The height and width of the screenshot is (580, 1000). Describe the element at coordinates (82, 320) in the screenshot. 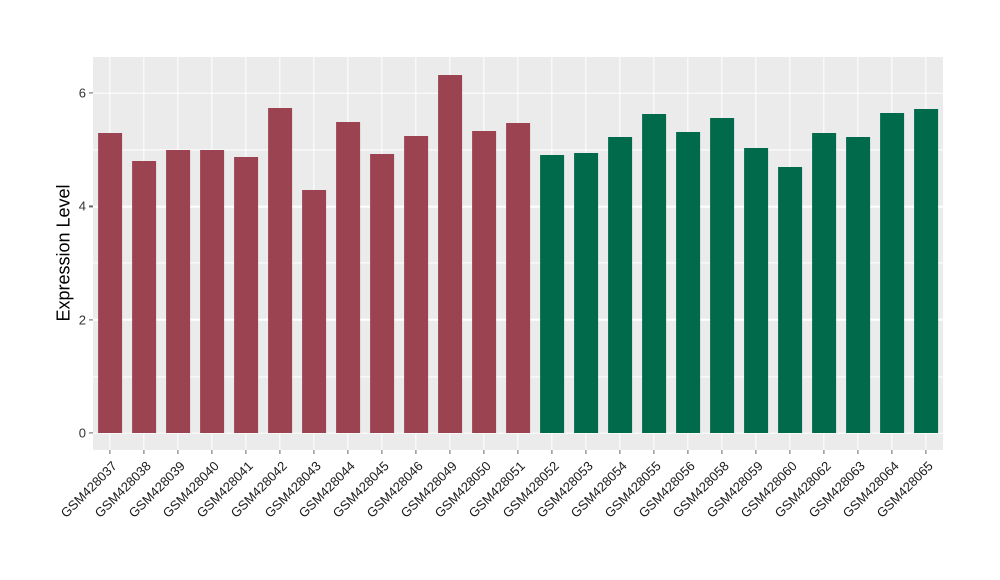

I see `y-tick-label: 2` at that location.